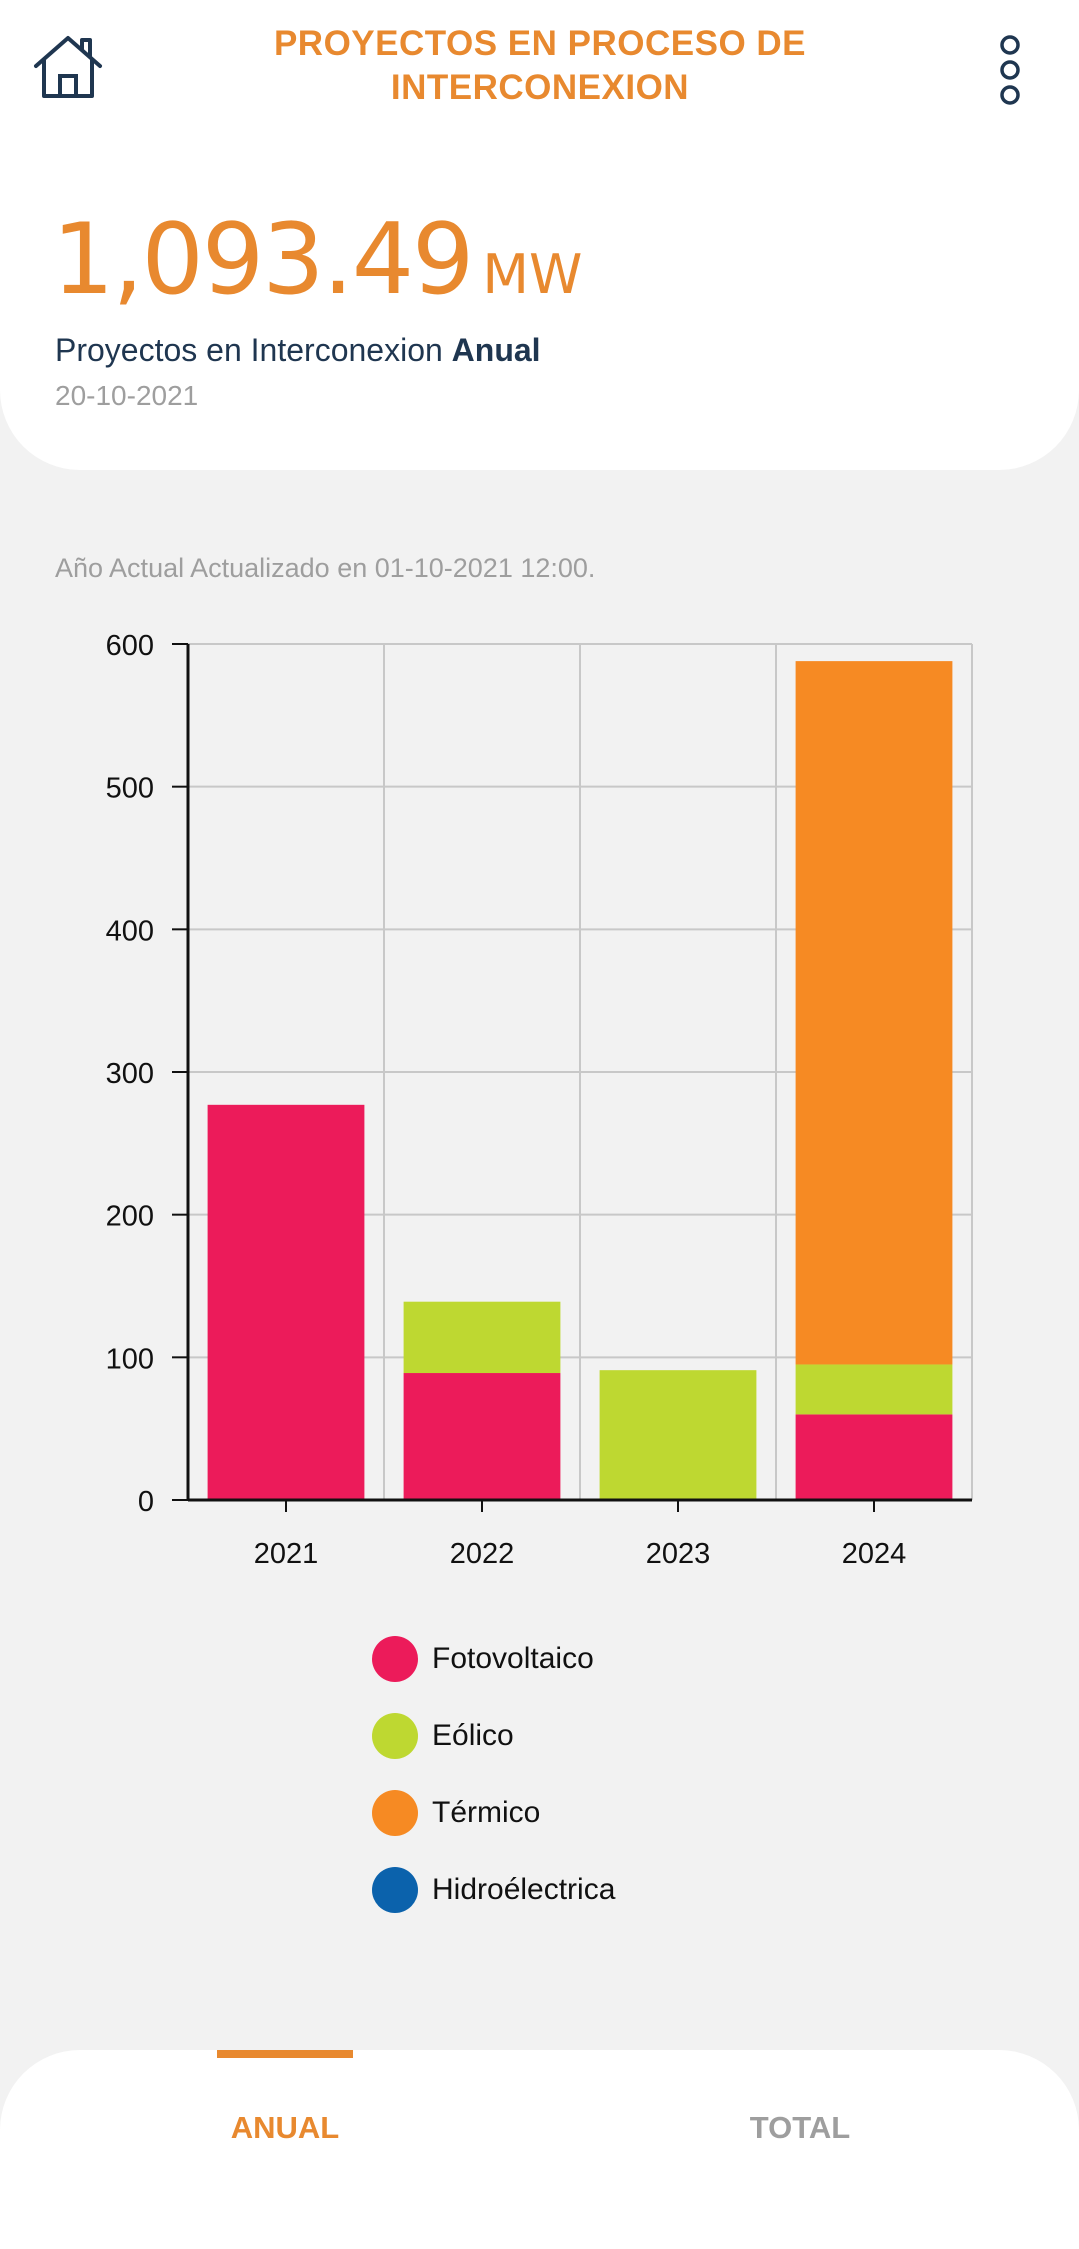 The width and height of the screenshot is (1079, 2249). I want to click on x-tick-label: 2022, so click(482, 1554).